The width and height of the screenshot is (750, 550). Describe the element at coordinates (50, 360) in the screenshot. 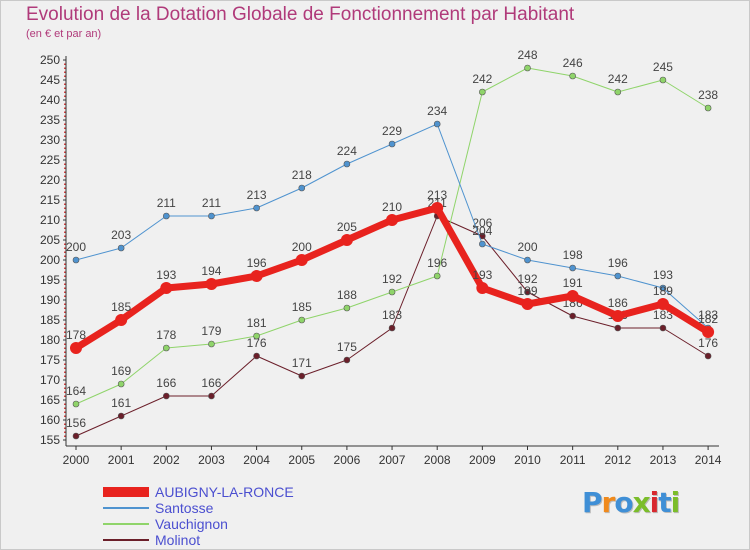

I see `y-tick-label: 175` at that location.